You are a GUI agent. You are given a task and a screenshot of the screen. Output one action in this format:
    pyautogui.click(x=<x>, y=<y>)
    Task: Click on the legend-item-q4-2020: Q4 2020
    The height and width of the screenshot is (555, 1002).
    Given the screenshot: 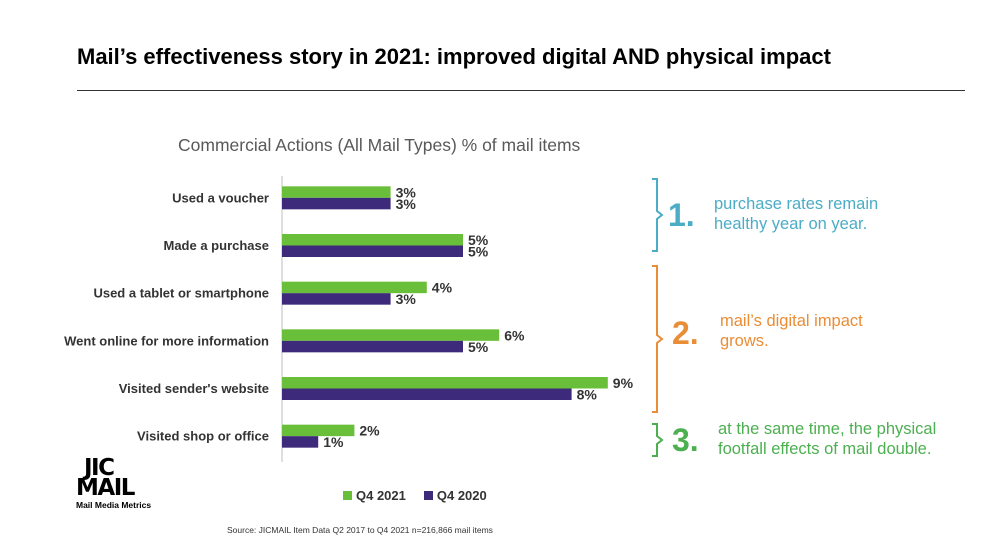 What is the action you would take?
    pyautogui.click(x=455, y=495)
    